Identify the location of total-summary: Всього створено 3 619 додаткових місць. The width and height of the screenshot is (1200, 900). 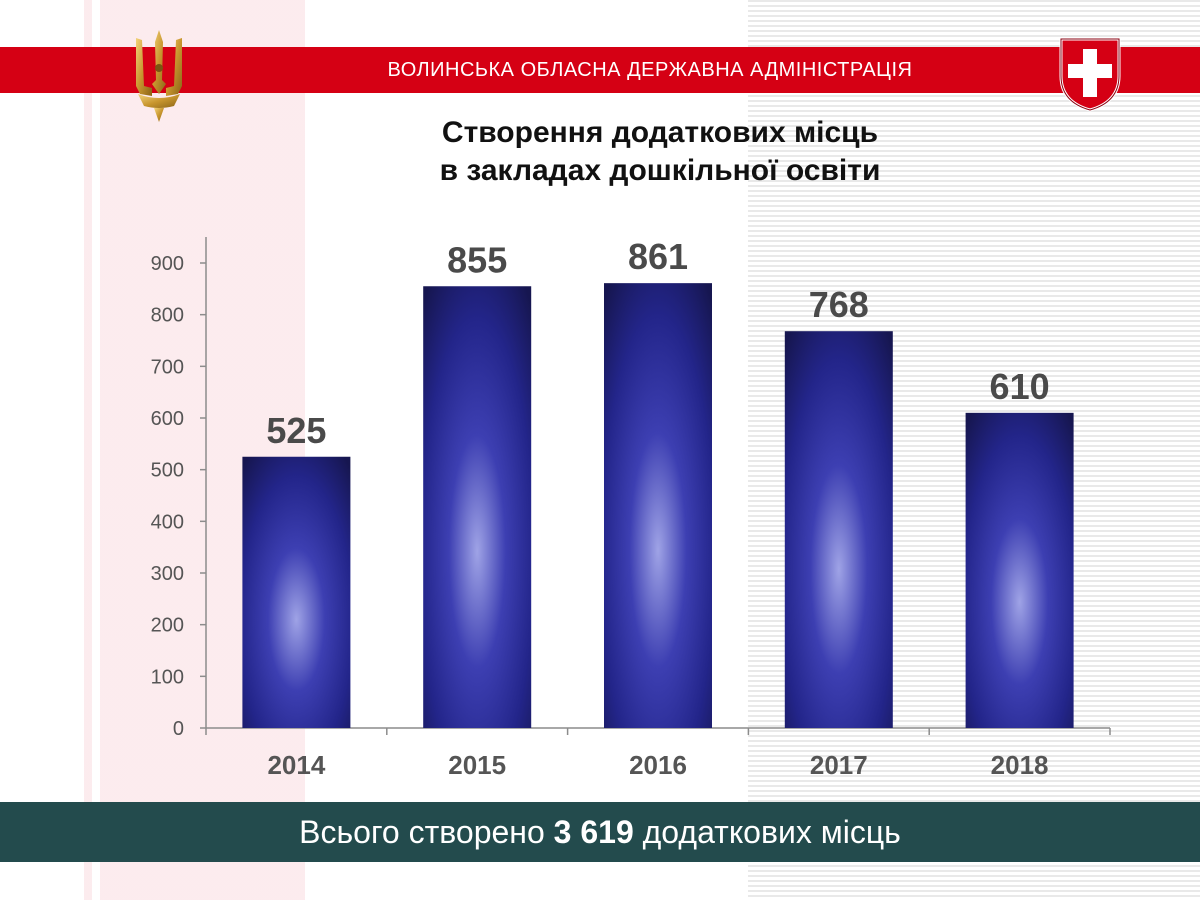
(600, 832).